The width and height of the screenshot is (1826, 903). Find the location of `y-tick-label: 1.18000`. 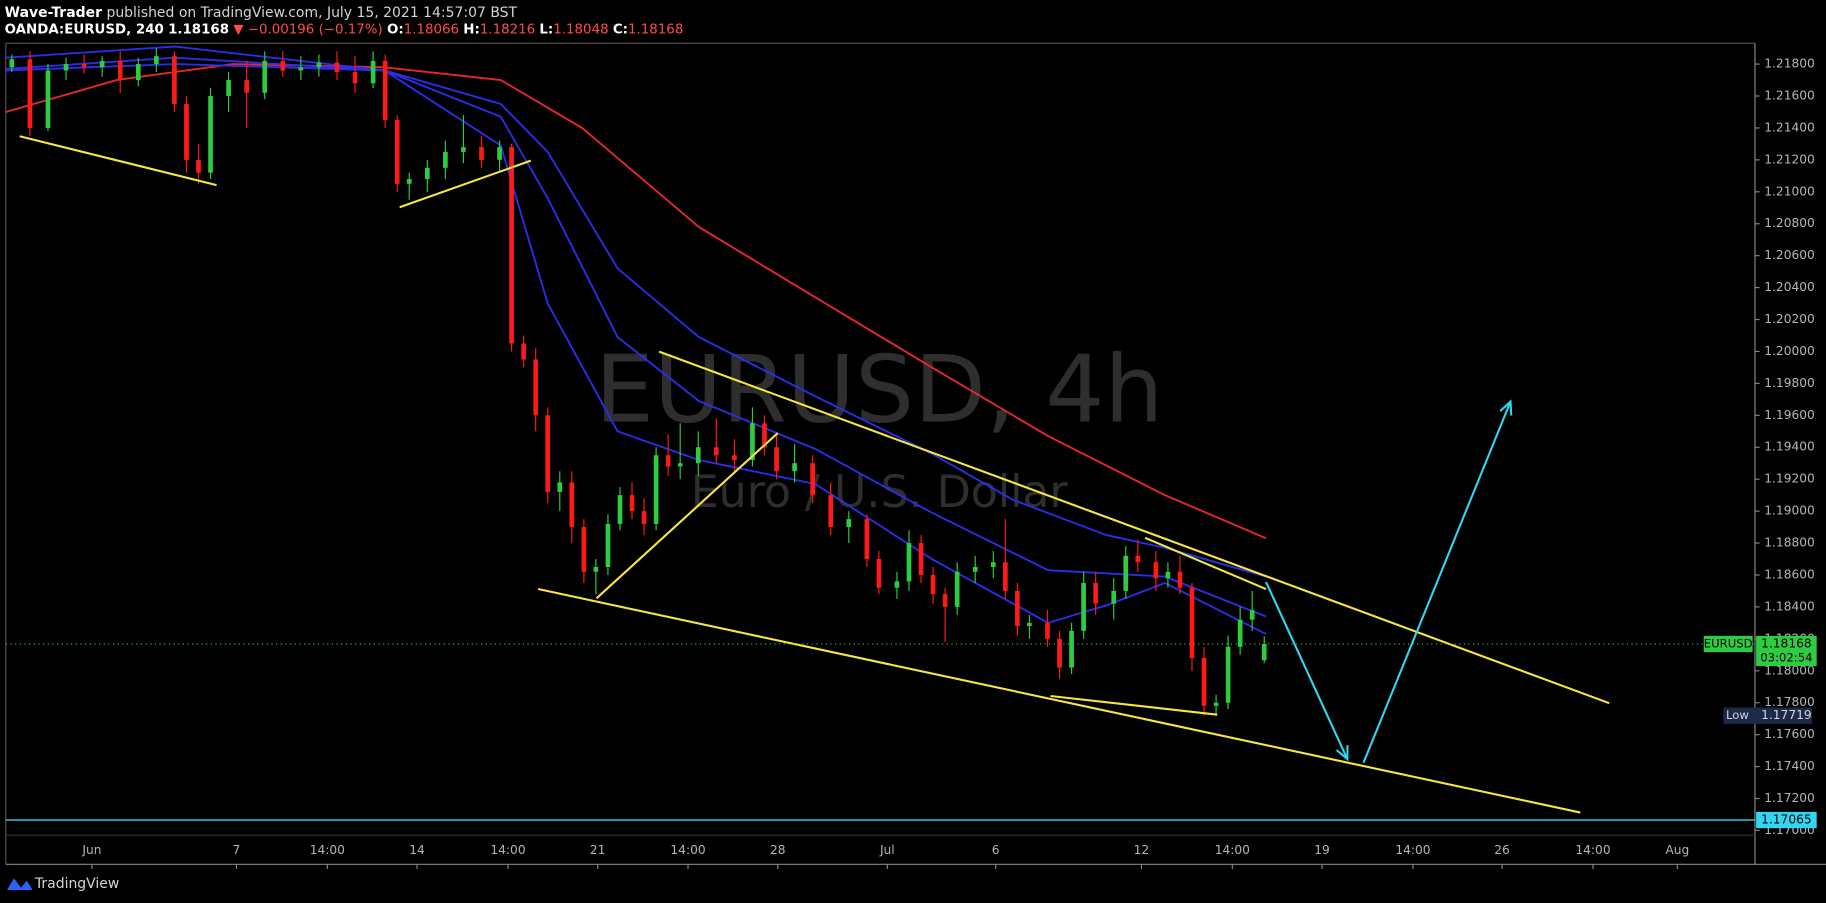

y-tick-label: 1.18000 is located at coordinates (1789, 670).